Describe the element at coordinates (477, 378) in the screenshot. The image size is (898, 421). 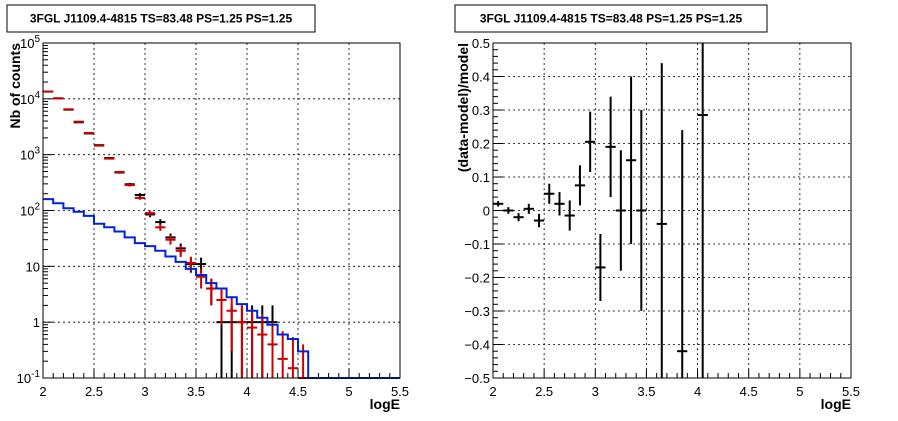
I see `y-tick-label: −0.5` at that location.